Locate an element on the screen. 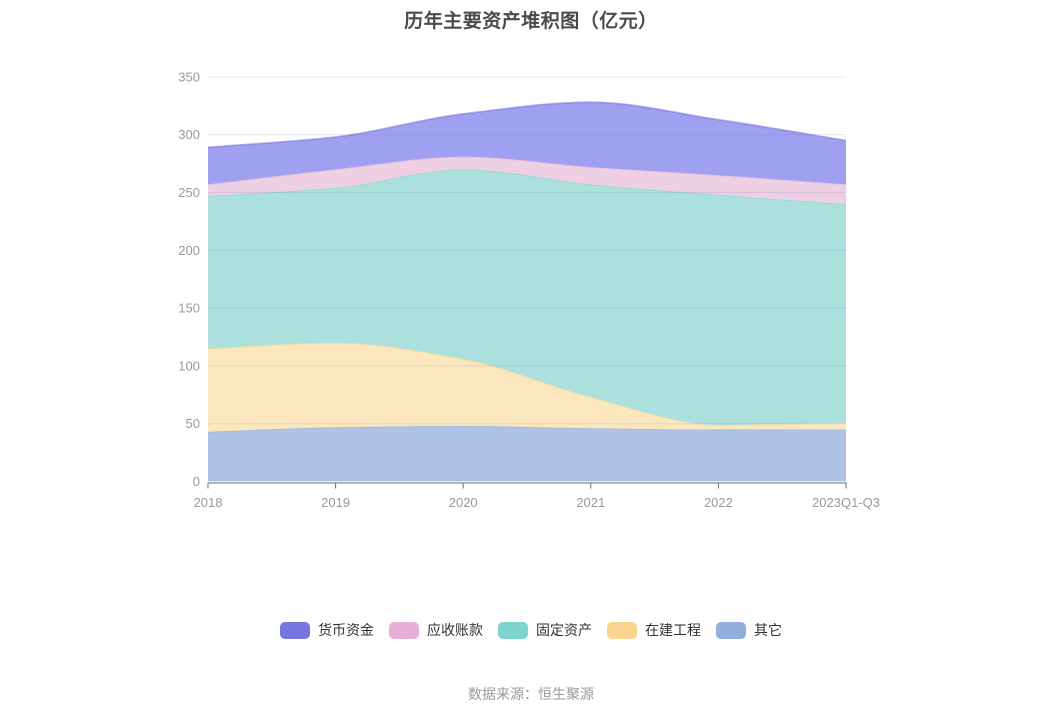  chart-legend: 货币资金 应收账款 固定资产 在建工程 其它 is located at coordinates (531, 630).